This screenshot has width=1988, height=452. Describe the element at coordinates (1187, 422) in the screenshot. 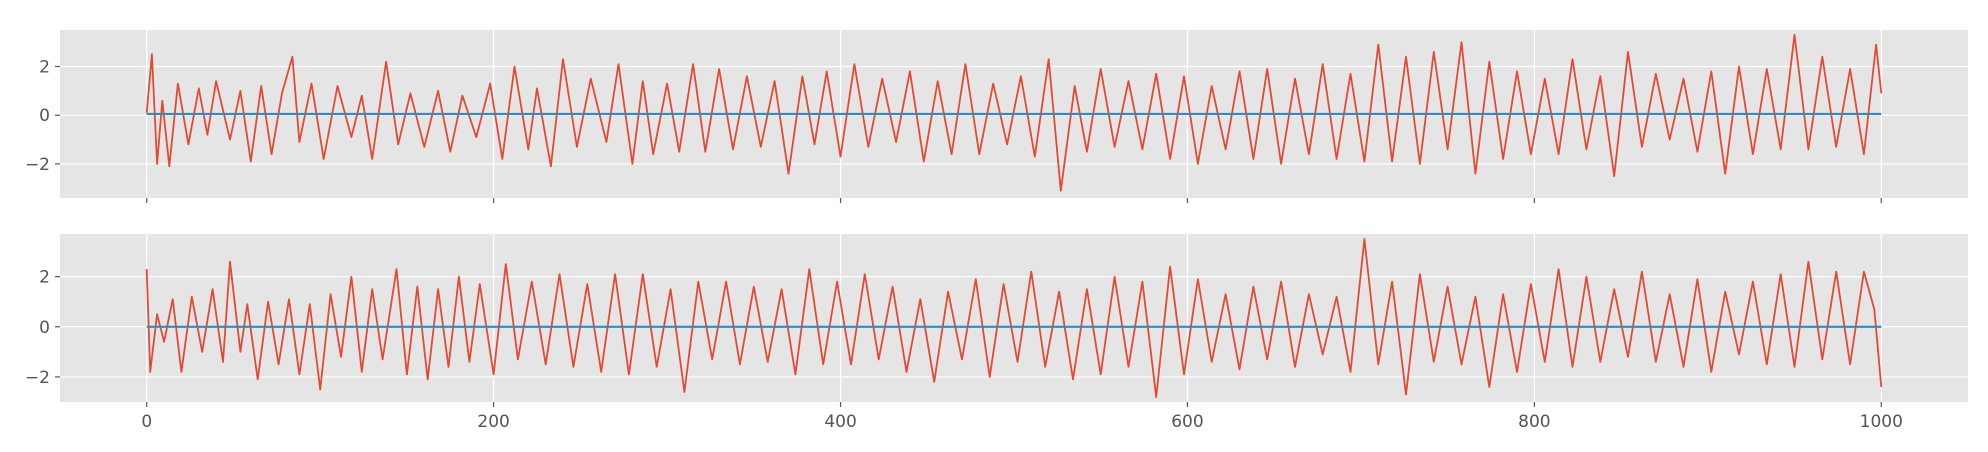

I see `x-tick-label: 600` at that location.